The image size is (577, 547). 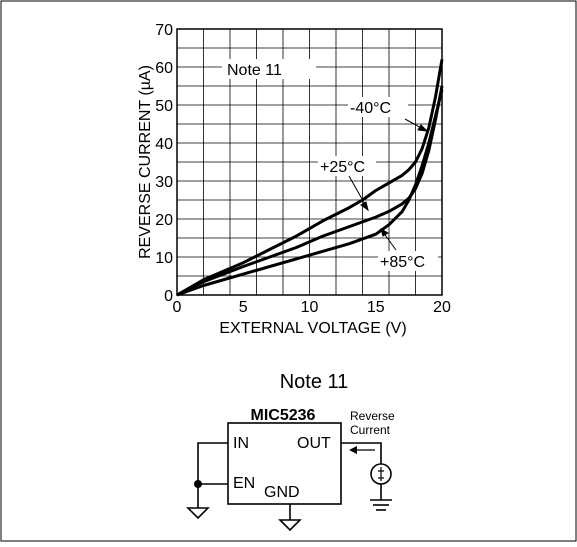 I want to click on label-bg-minus40, so click(x=378, y=107).